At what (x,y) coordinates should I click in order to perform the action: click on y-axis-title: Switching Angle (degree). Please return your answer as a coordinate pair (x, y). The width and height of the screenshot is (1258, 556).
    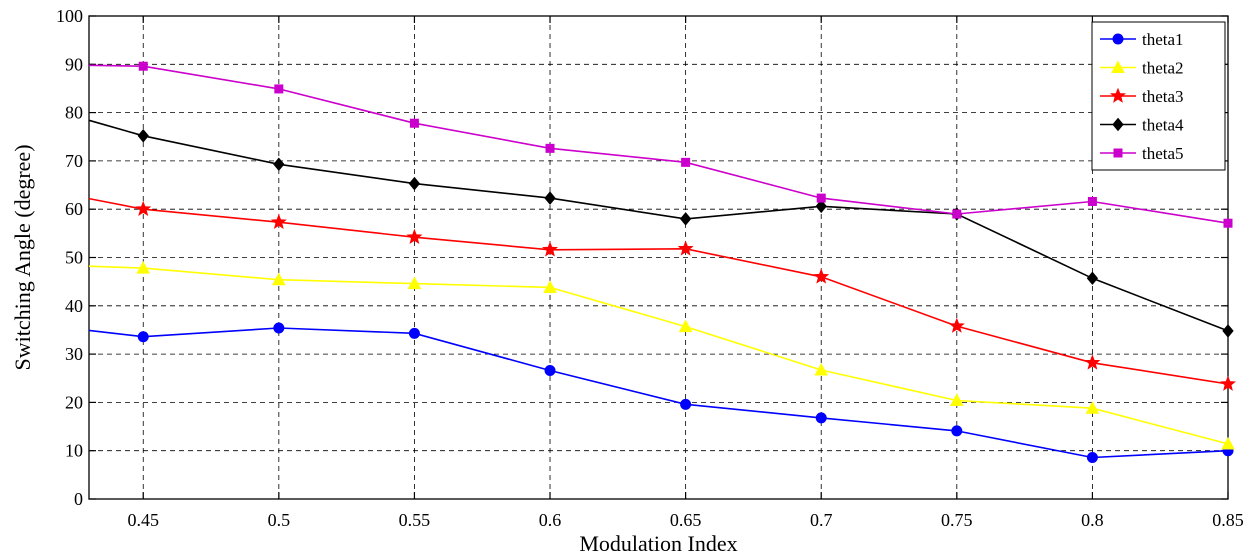
    Looking at the image, I should click on (22, 257).